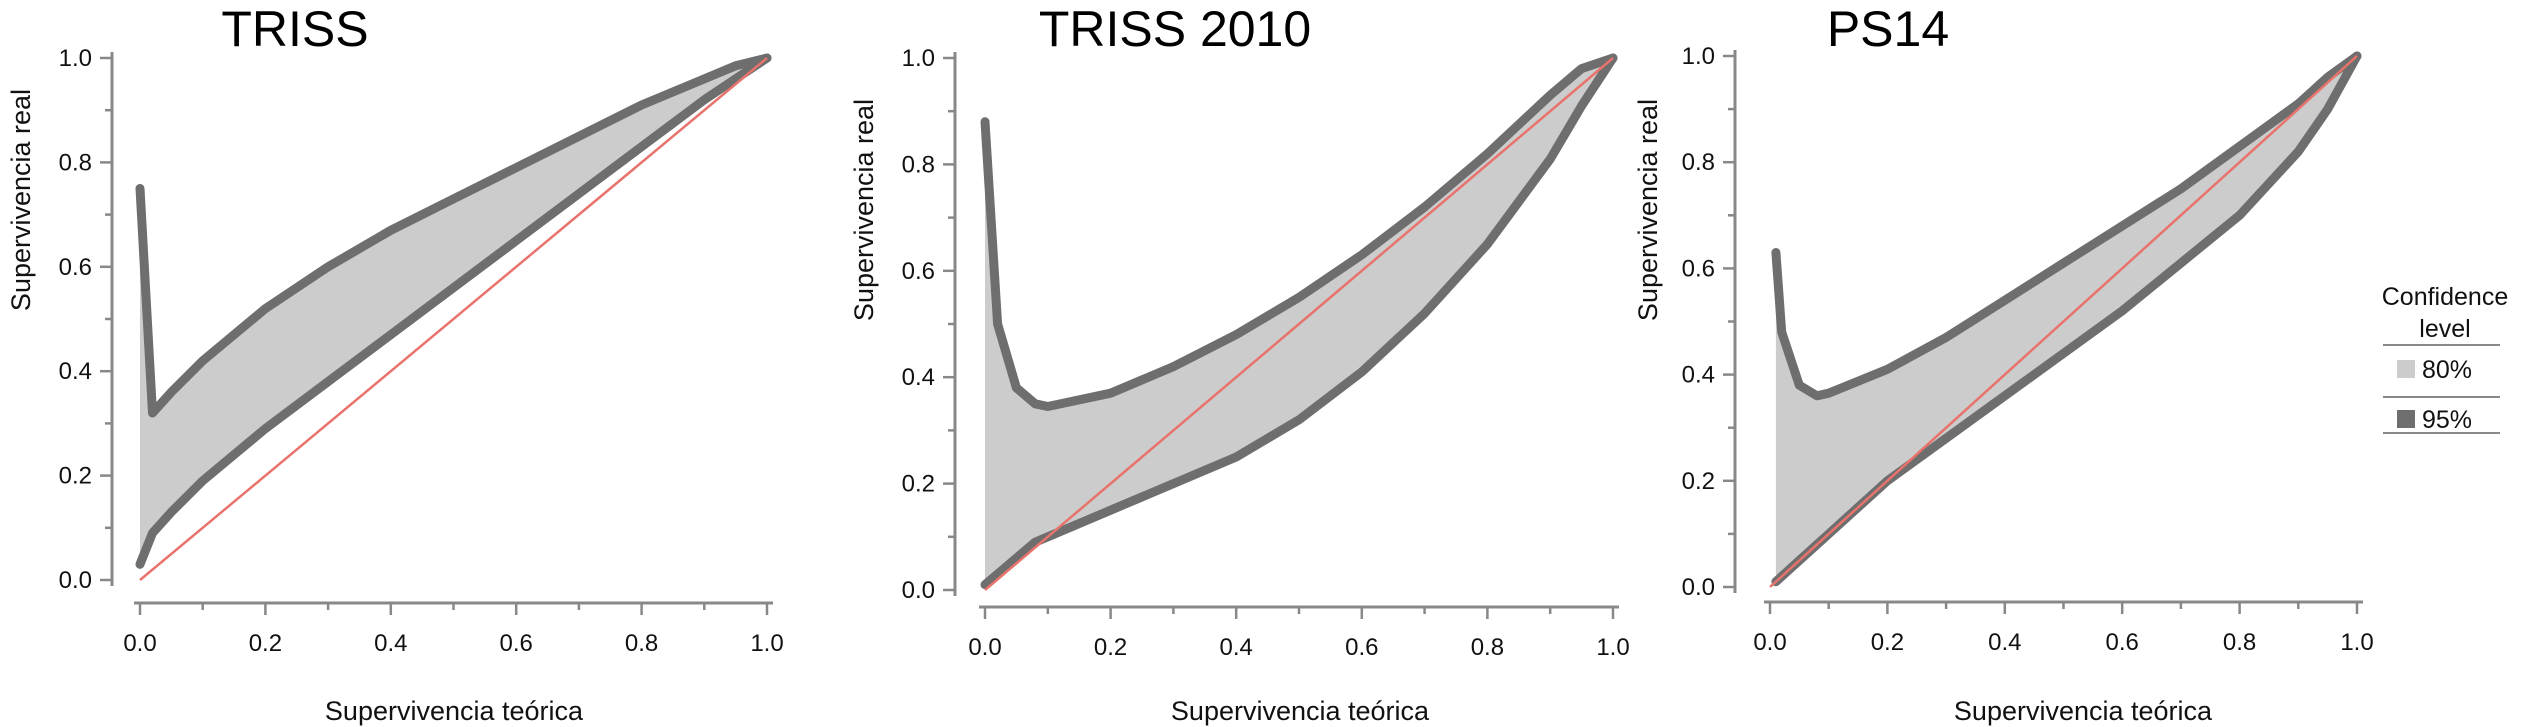  I want to click on chart-title: TRISS 2010, so click(1175, 29).